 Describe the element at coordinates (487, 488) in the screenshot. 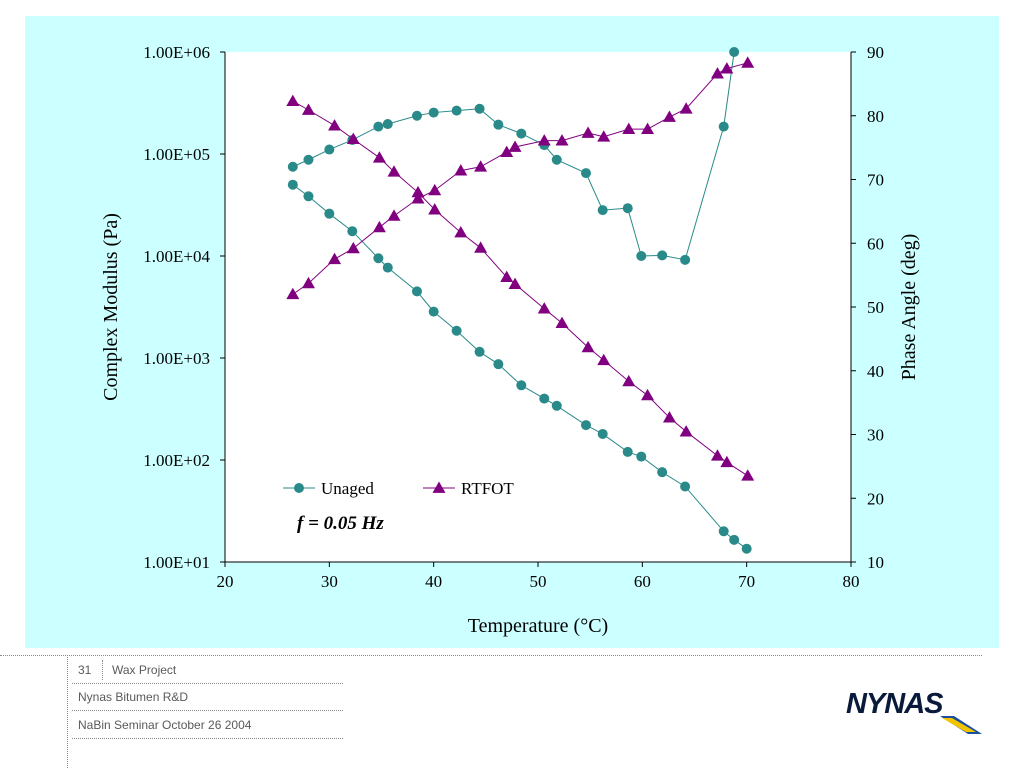

I see `legend-label: RTFOT` at that location.